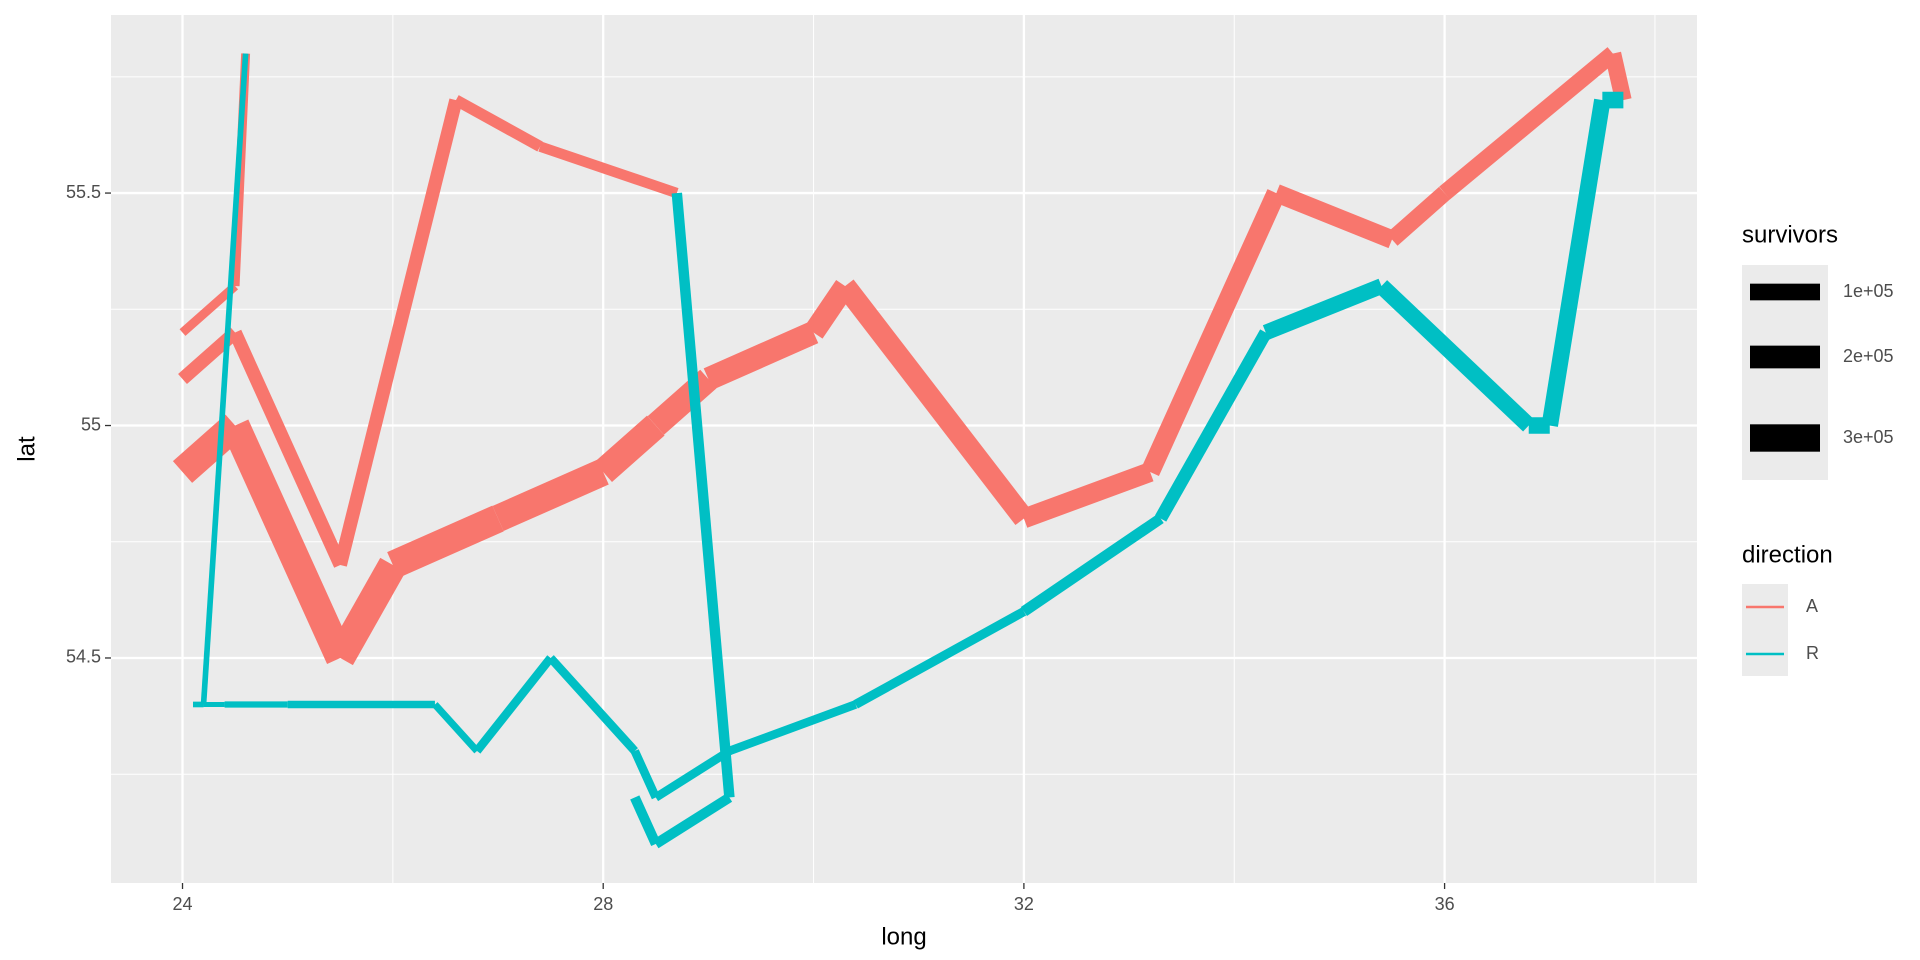 This screenshot has width=1920, height=960. Describe the element at coordinates (1812, 606) in the screenshot. I see `legend-label: A` at that location.